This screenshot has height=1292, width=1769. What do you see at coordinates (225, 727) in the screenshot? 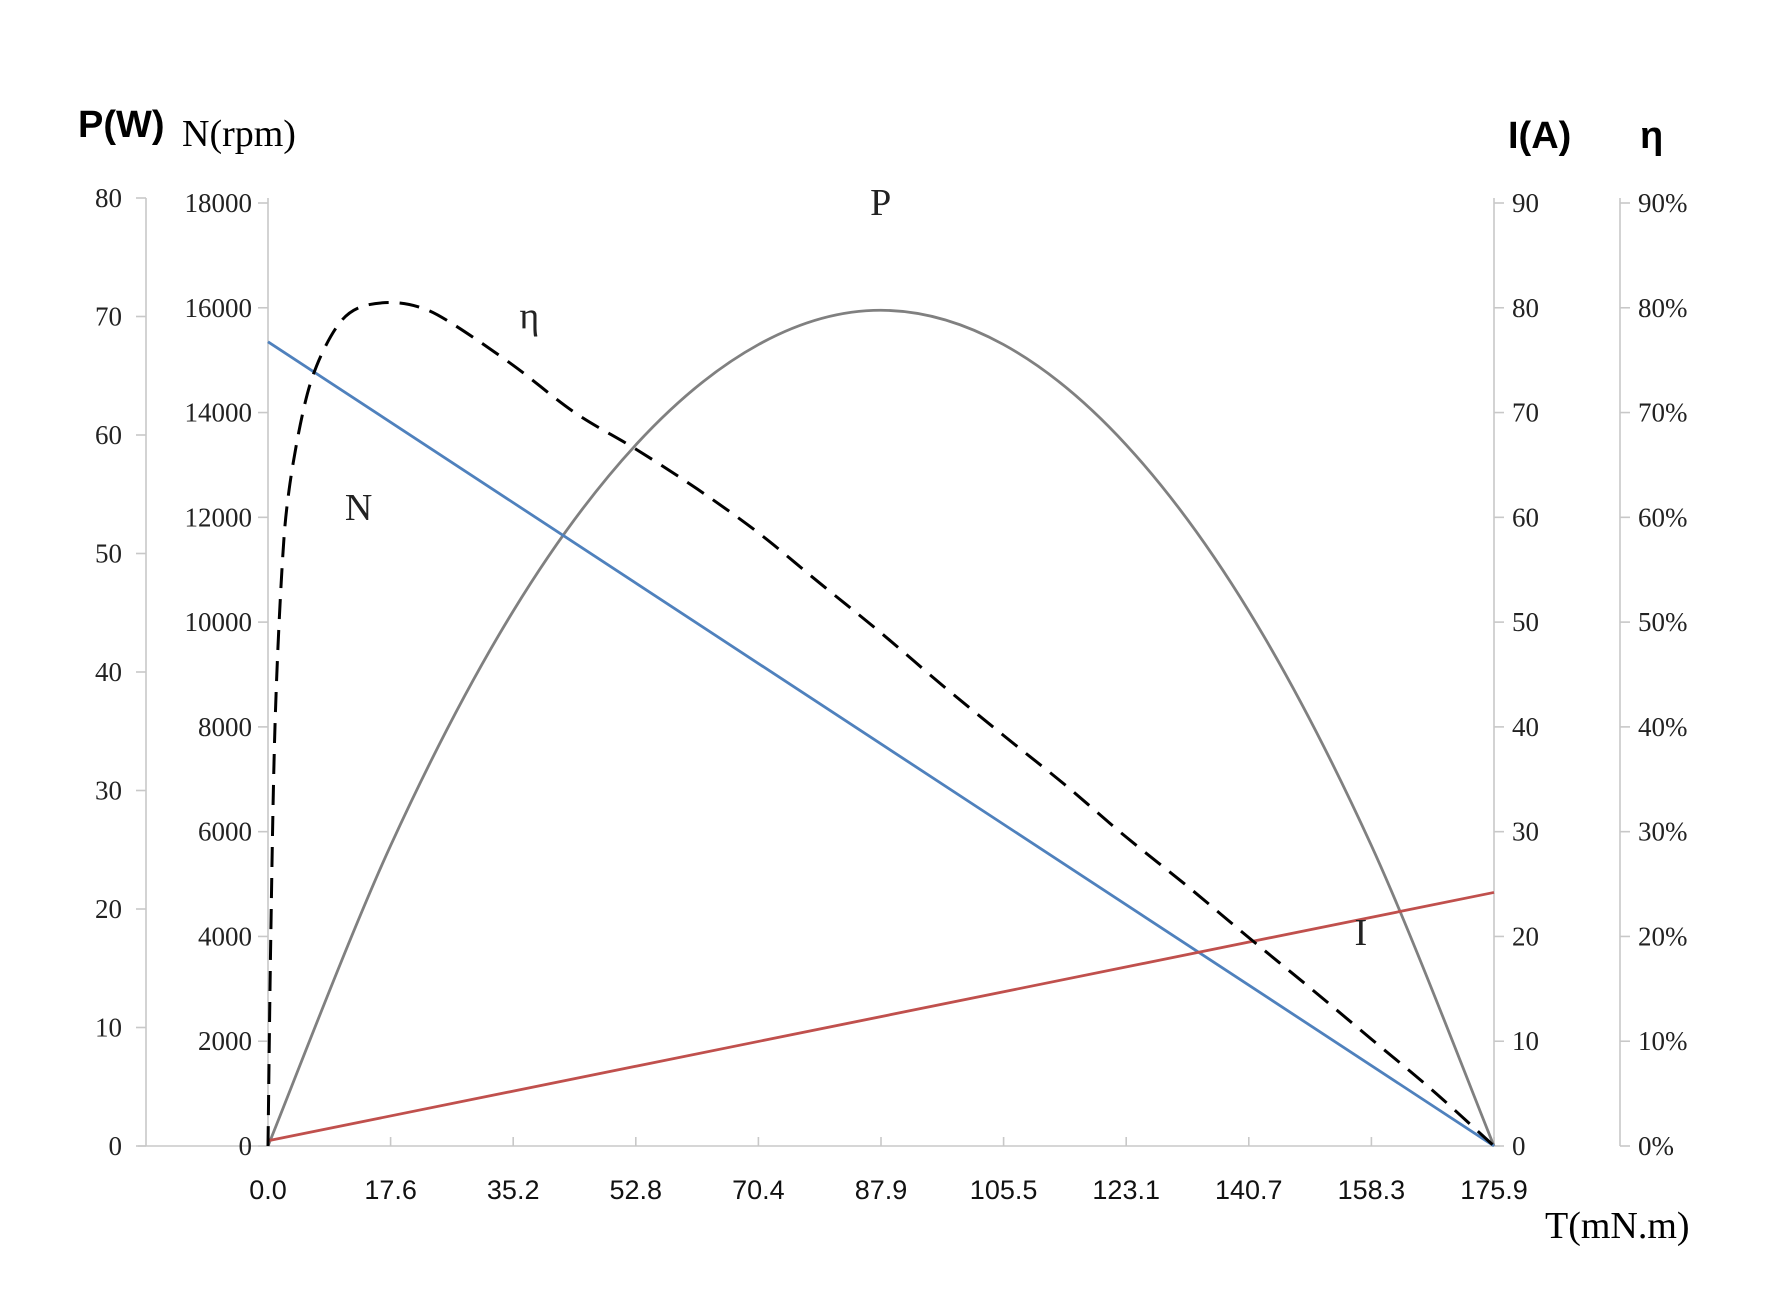
I see `speed-tick-label: 8000` at bounding box center [225, 727].